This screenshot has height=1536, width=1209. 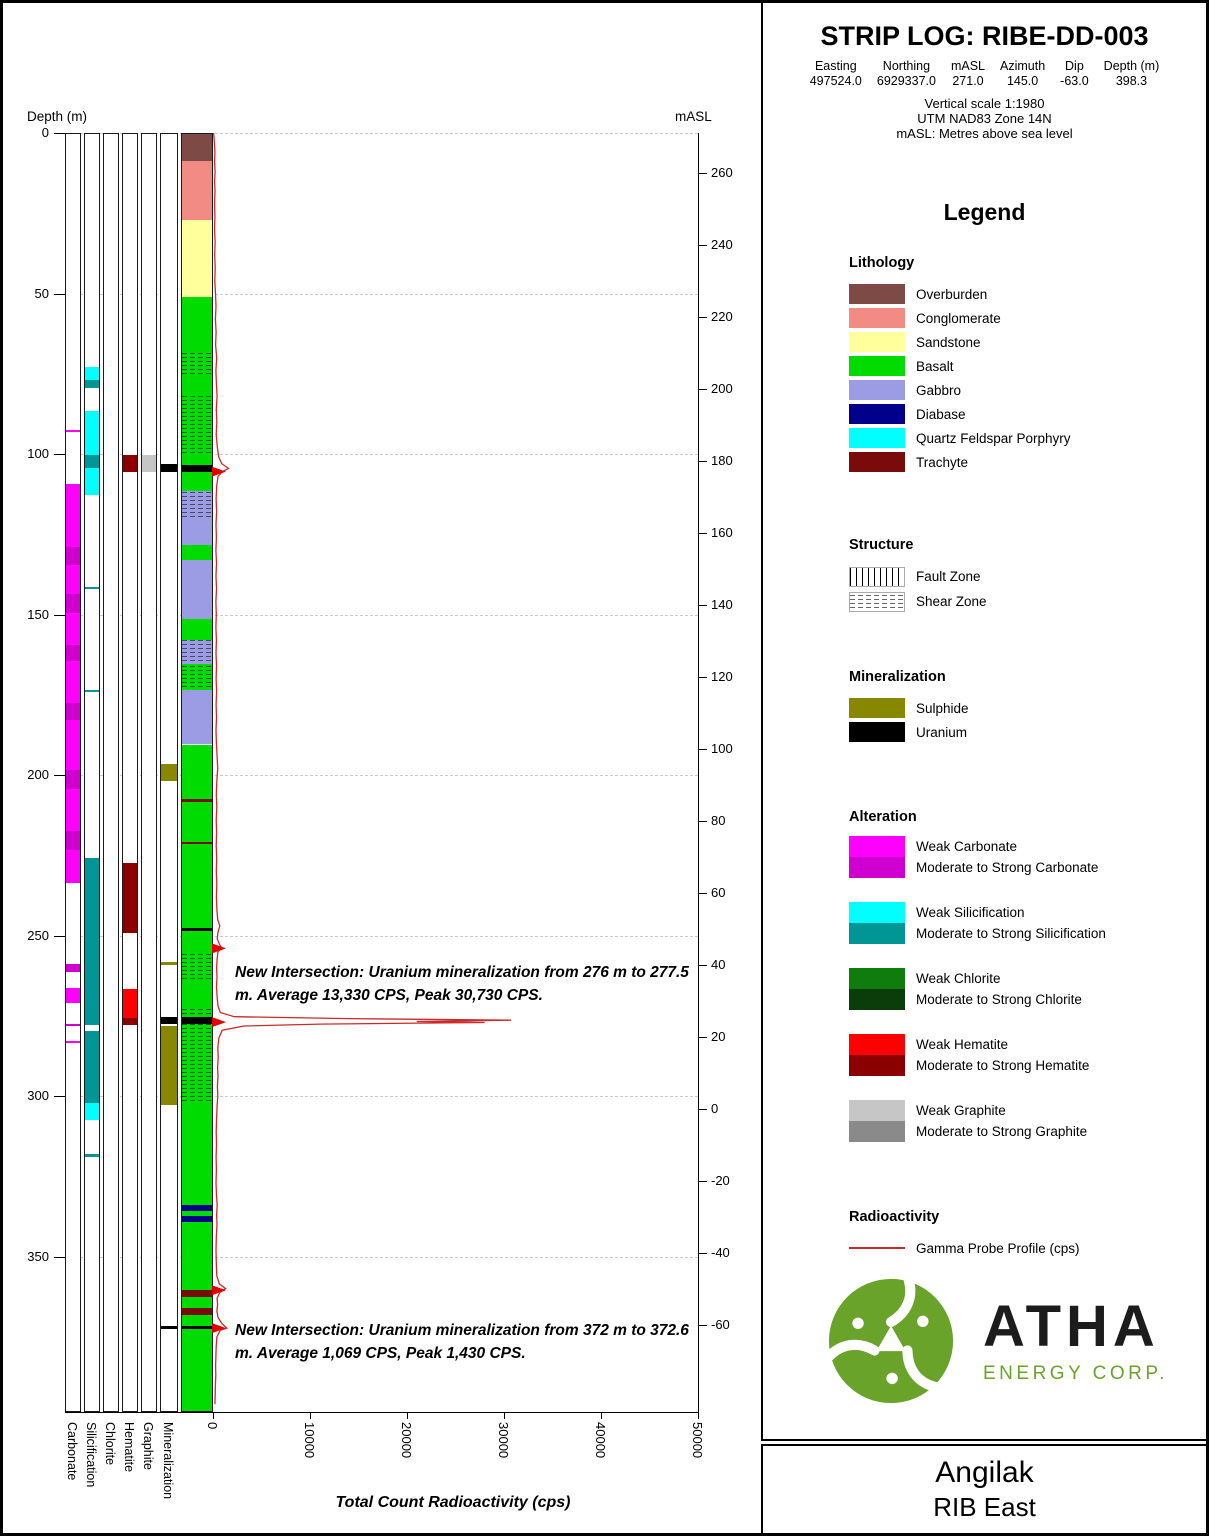 I want to click on legend-item-label: Weak Hematite, so click(x=962, y=1044).